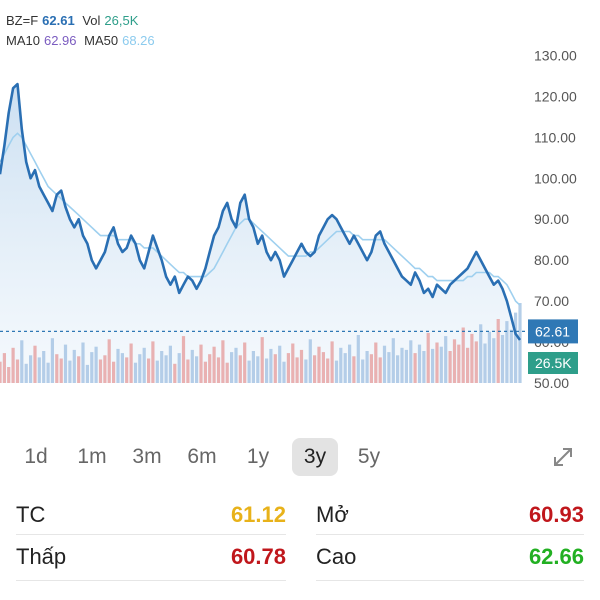 The image size is (600, 600). What do you see at coordinates (315, 457) in the screenshot?
I see `tab-3y: 3y` at bounding box center [315, 457].